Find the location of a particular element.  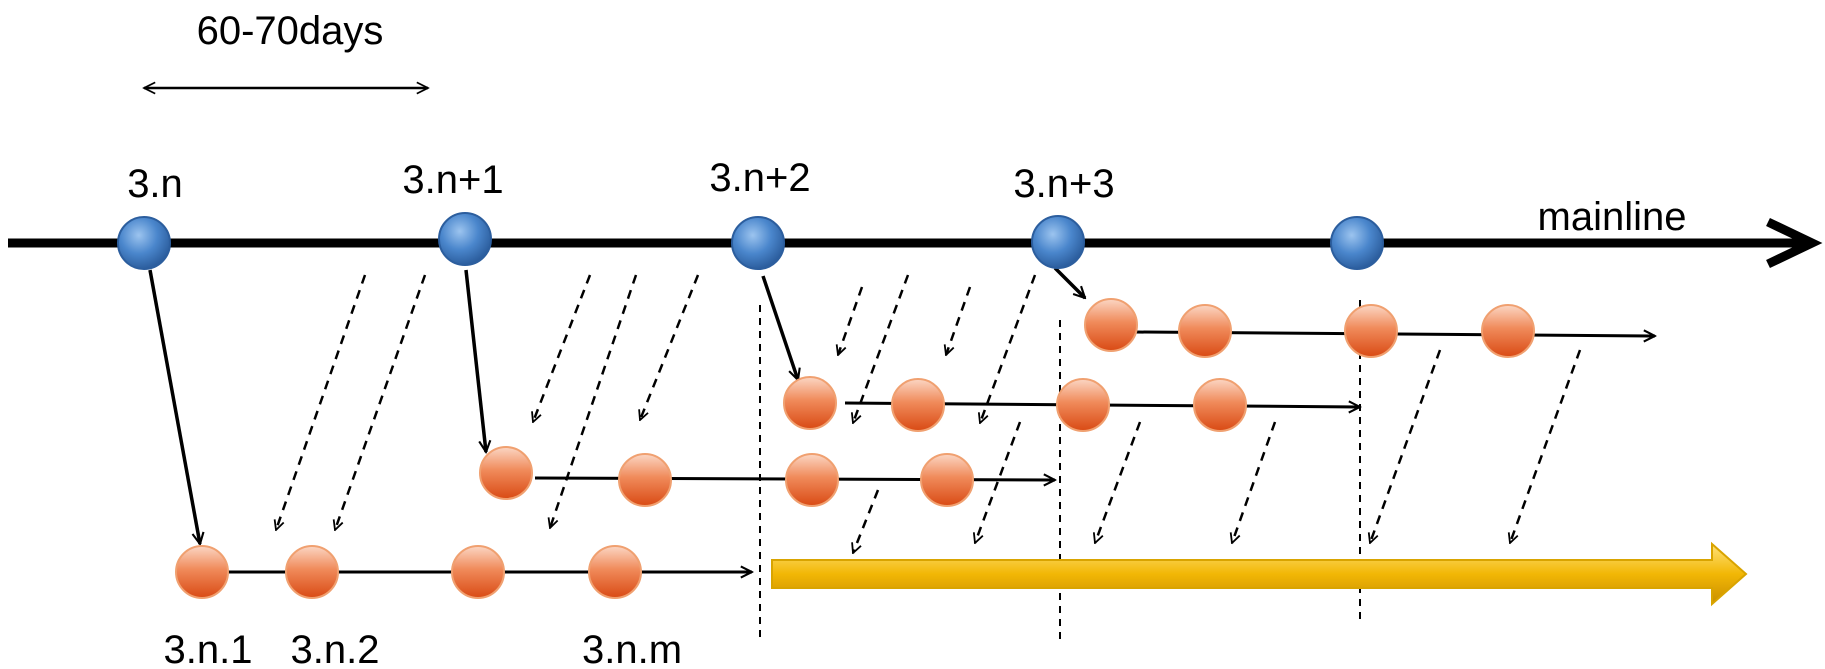

duration-label: 60-70days is located at coordinates (290, 31).